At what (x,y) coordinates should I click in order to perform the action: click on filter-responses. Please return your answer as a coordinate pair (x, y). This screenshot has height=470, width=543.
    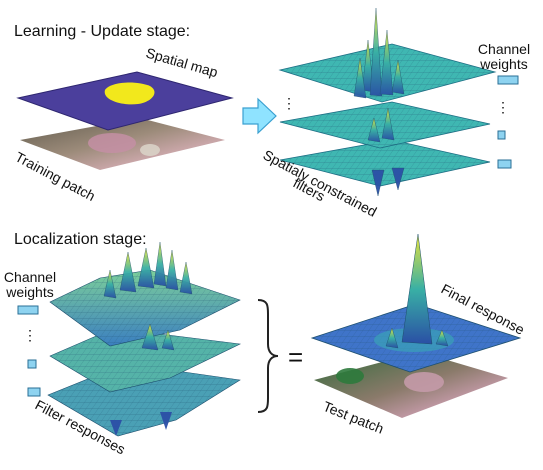
    Looking at the image, I should click on (144, 339).